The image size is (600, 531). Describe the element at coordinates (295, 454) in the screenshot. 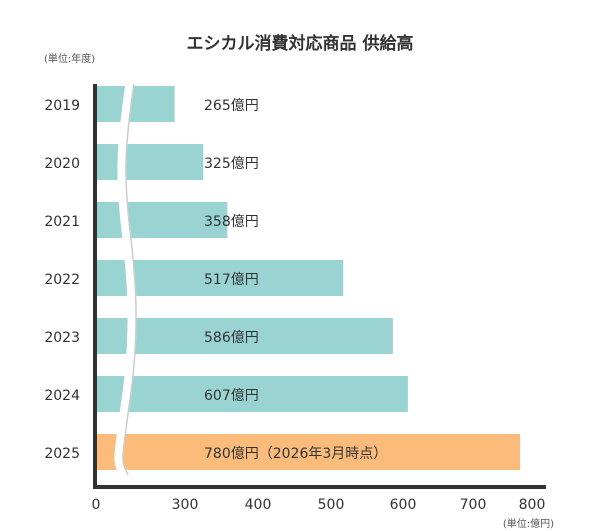

I see `data-label-2025: 780億円（2026年3月時点）` at that location.